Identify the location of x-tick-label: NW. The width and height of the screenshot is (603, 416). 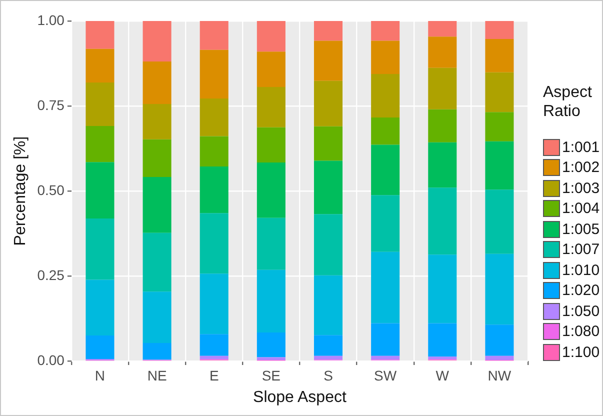
(500, 375).